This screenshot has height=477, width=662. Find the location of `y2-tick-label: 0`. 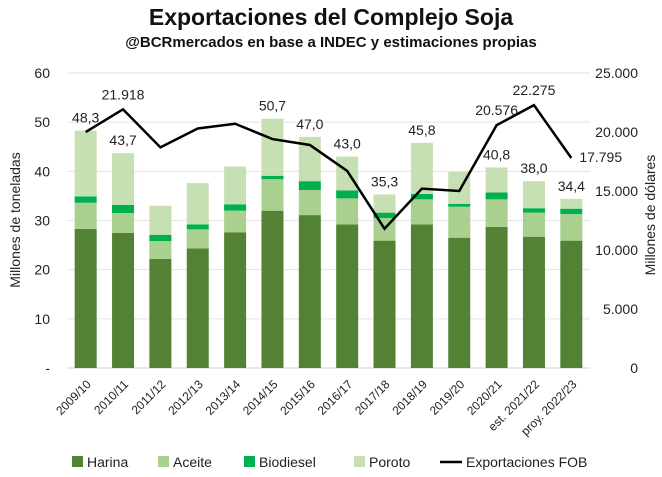

y2-tick-label: 0 is located at coordinates (634, 368).